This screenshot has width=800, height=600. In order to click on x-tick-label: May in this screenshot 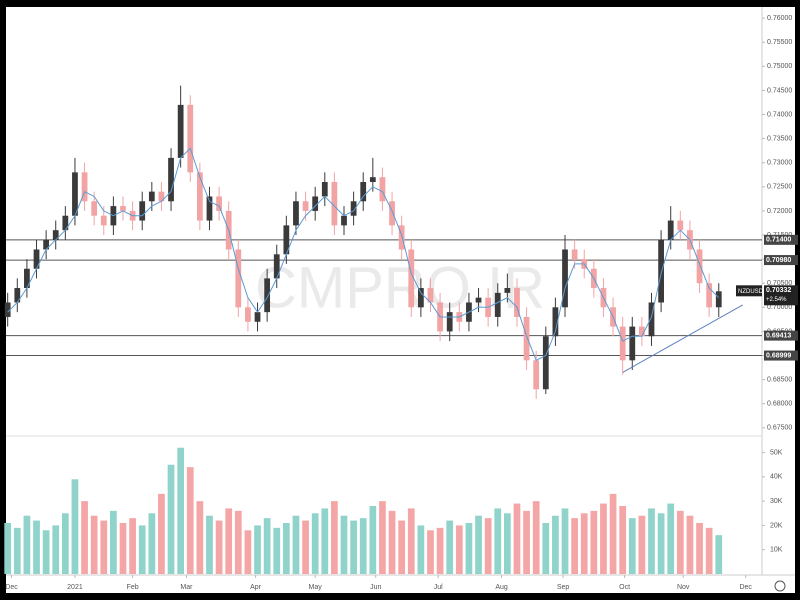, I will do `click(316, 587)`.